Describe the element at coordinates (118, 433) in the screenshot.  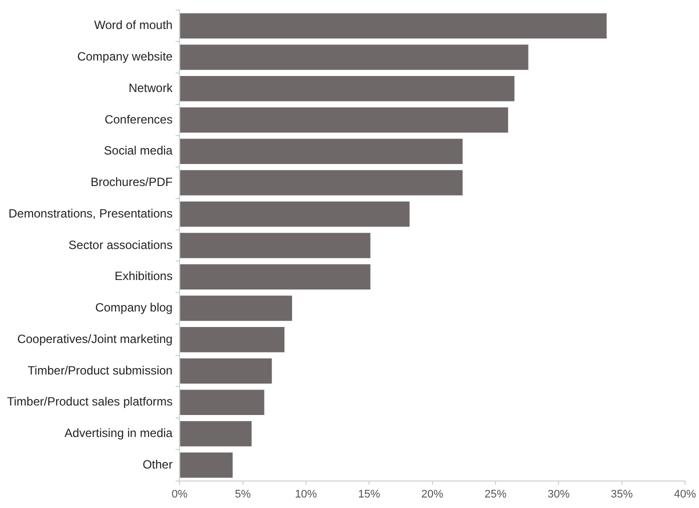
I see `y-tick-label: Advertising in media` at that location.